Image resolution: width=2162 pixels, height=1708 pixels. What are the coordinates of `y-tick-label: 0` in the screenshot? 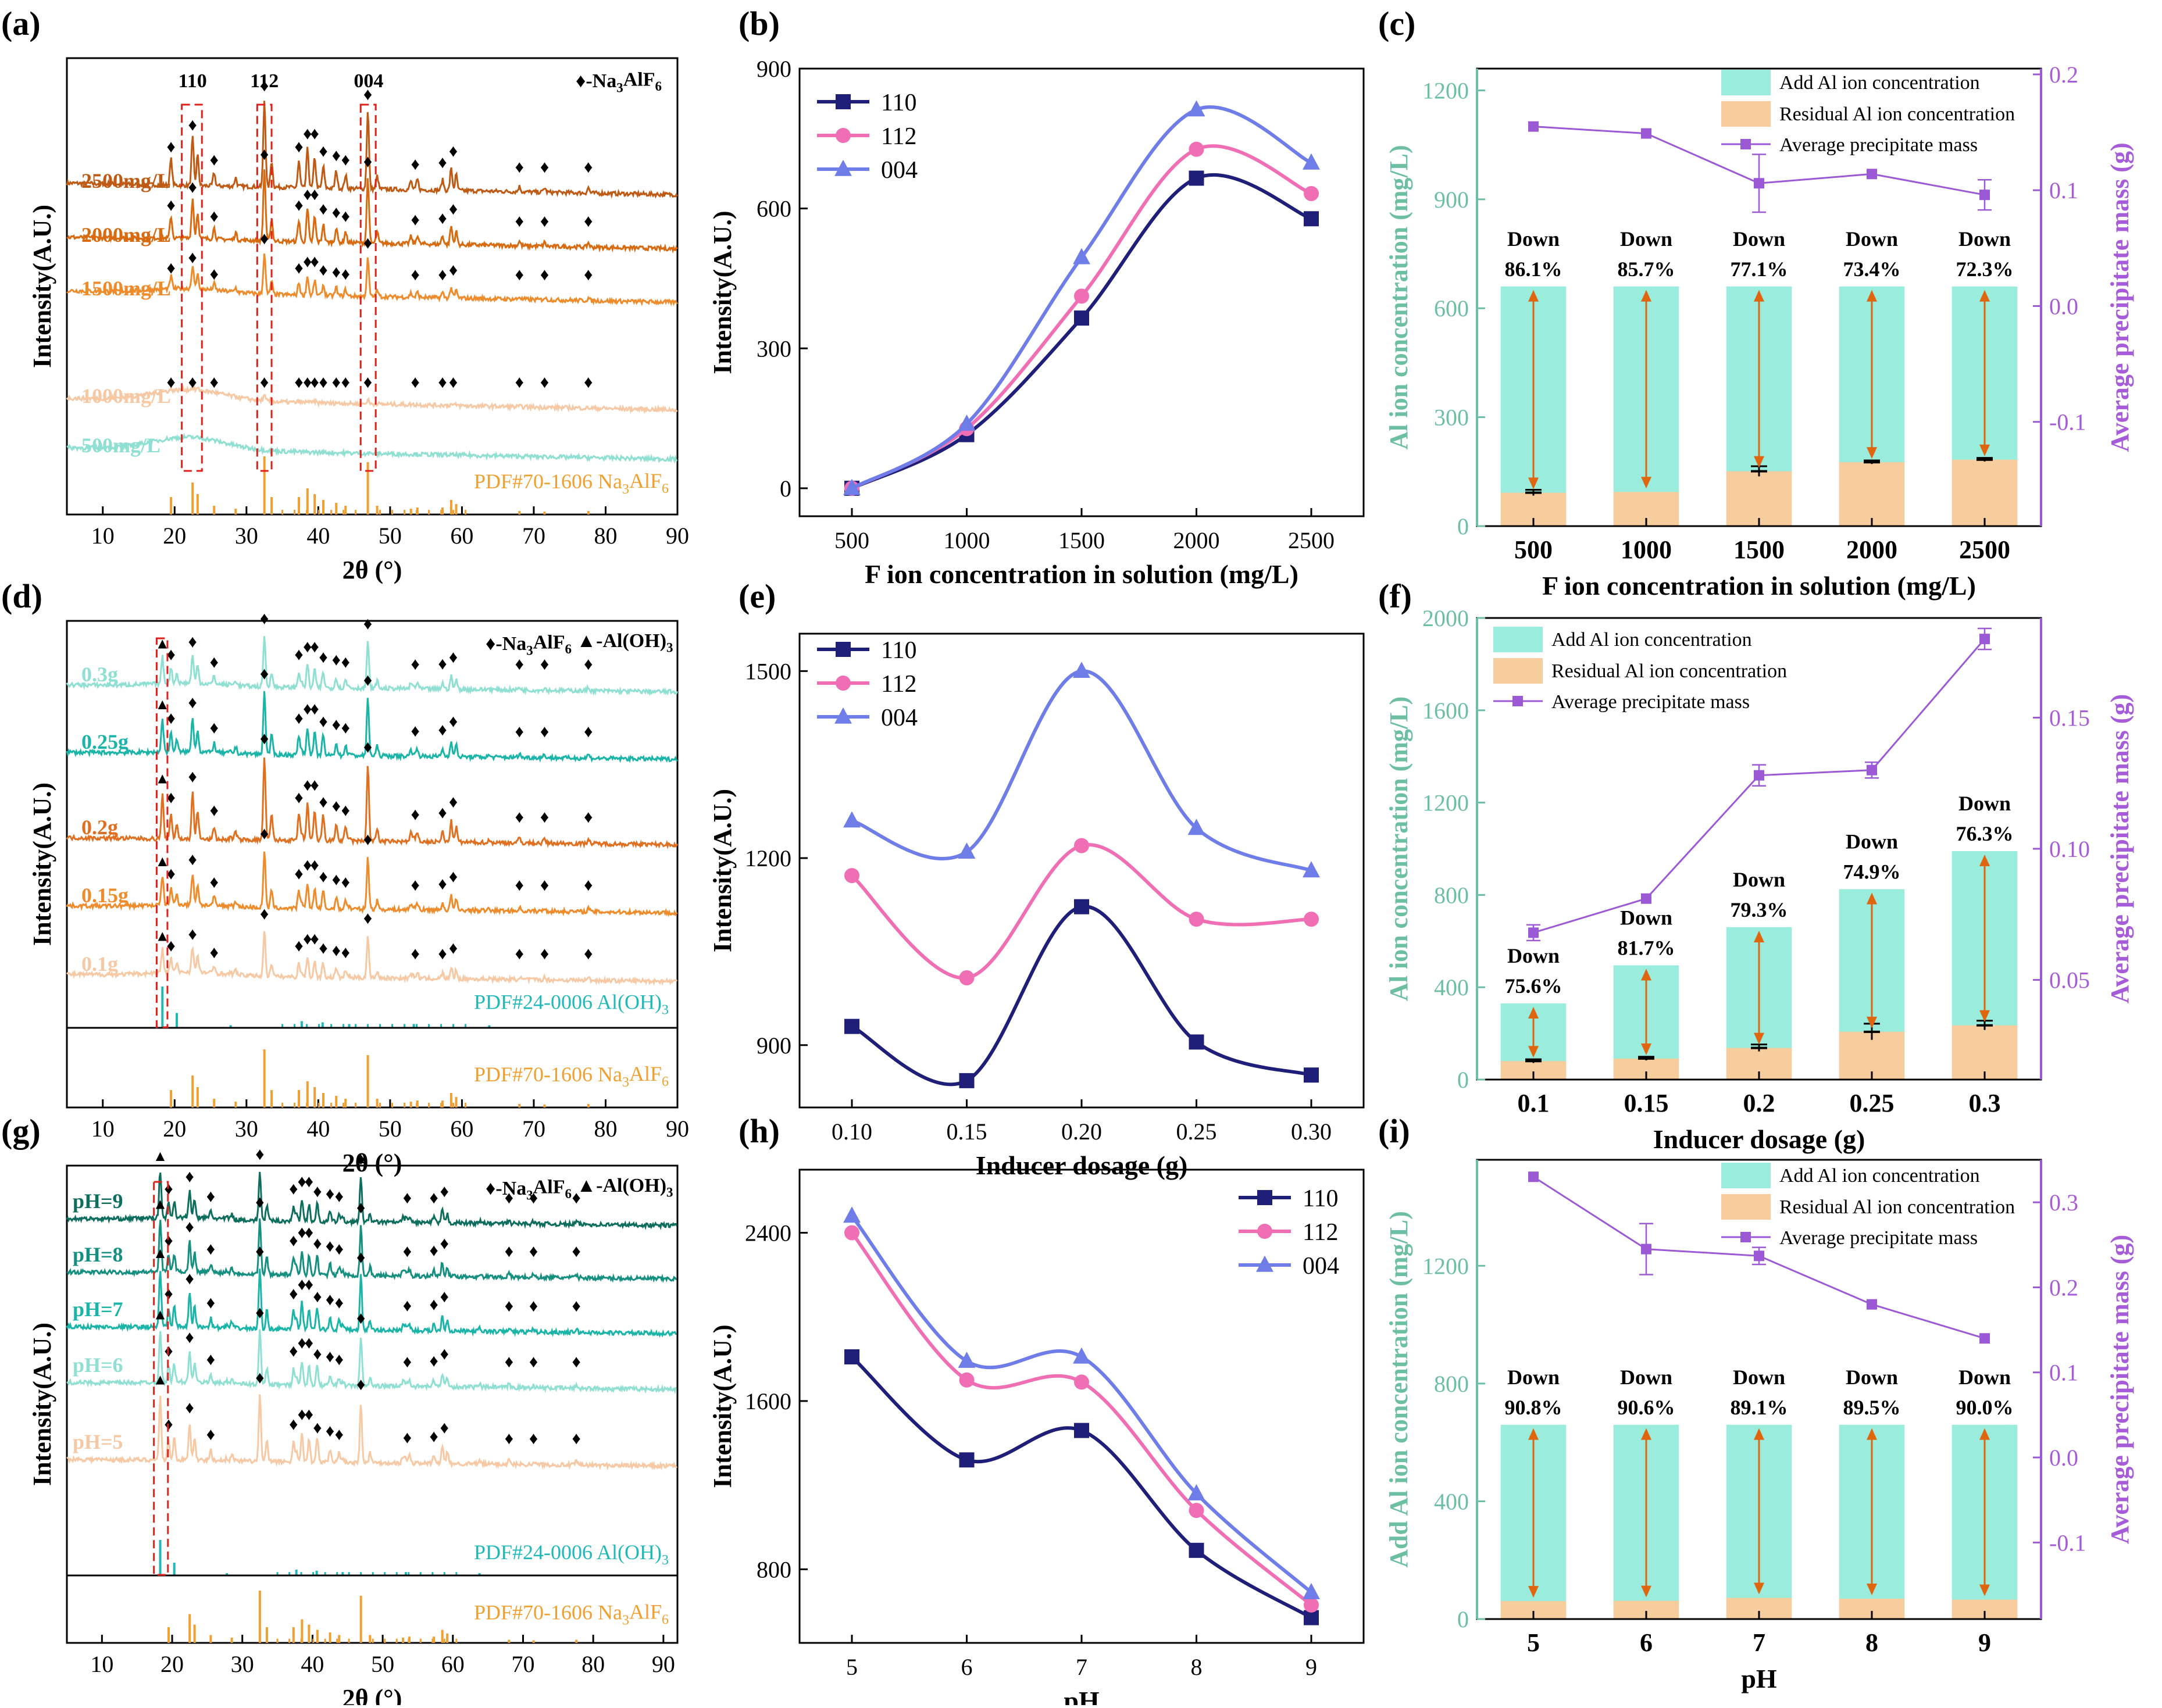 It's located at (785, 489).